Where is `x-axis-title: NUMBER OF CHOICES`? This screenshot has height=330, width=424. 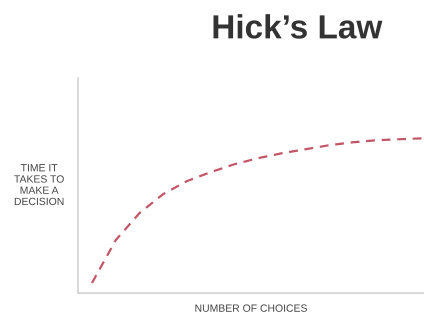
x-axis-title: NUMBER OF CHOICES is located at coordinates (251, 308).